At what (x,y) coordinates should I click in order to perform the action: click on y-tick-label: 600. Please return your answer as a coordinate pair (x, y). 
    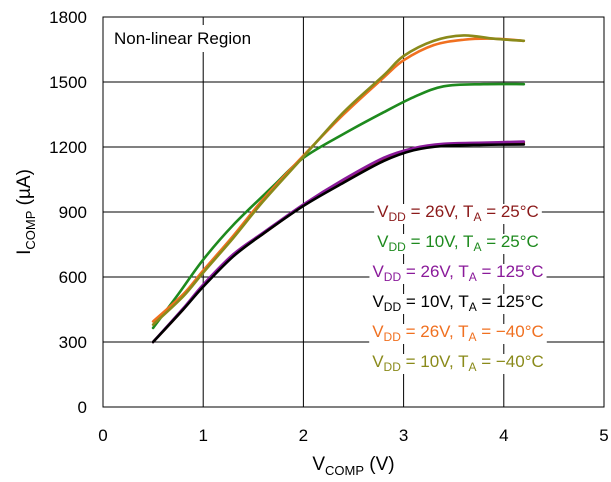
    Looking at the image, I should click on (73, 277).